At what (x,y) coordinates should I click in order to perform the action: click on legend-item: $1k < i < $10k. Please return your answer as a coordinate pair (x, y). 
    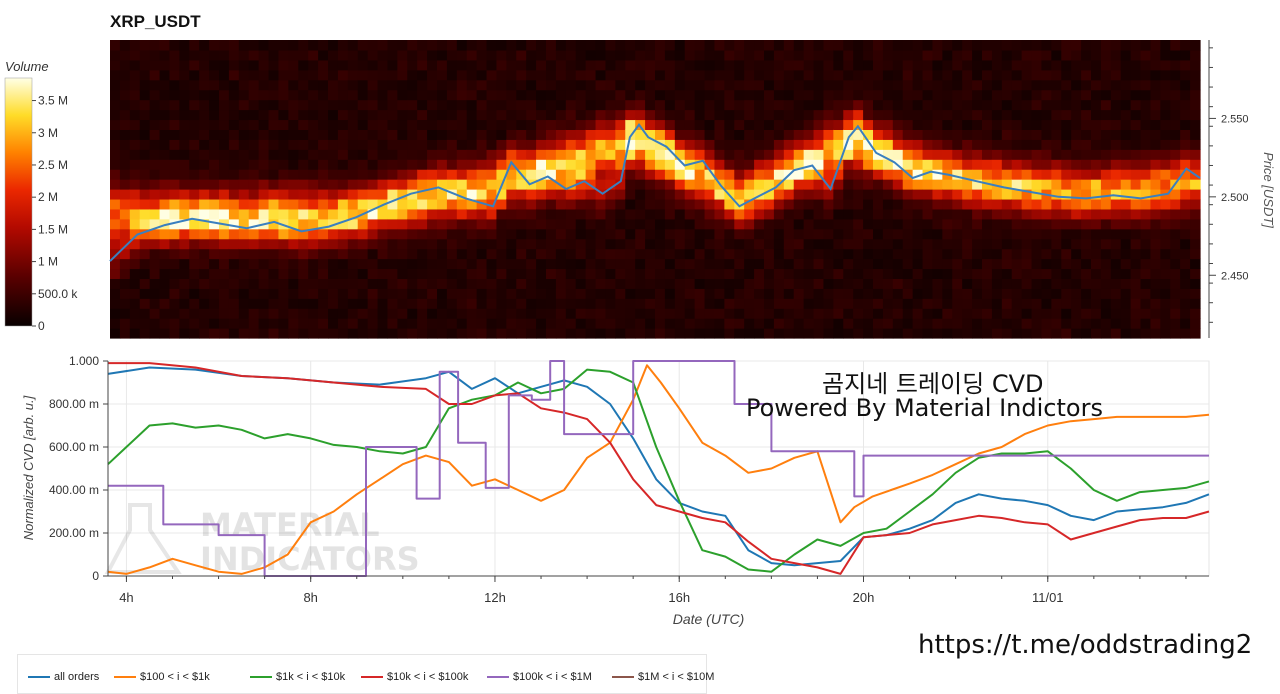
    Looking at the image, I should click on (297, 677).